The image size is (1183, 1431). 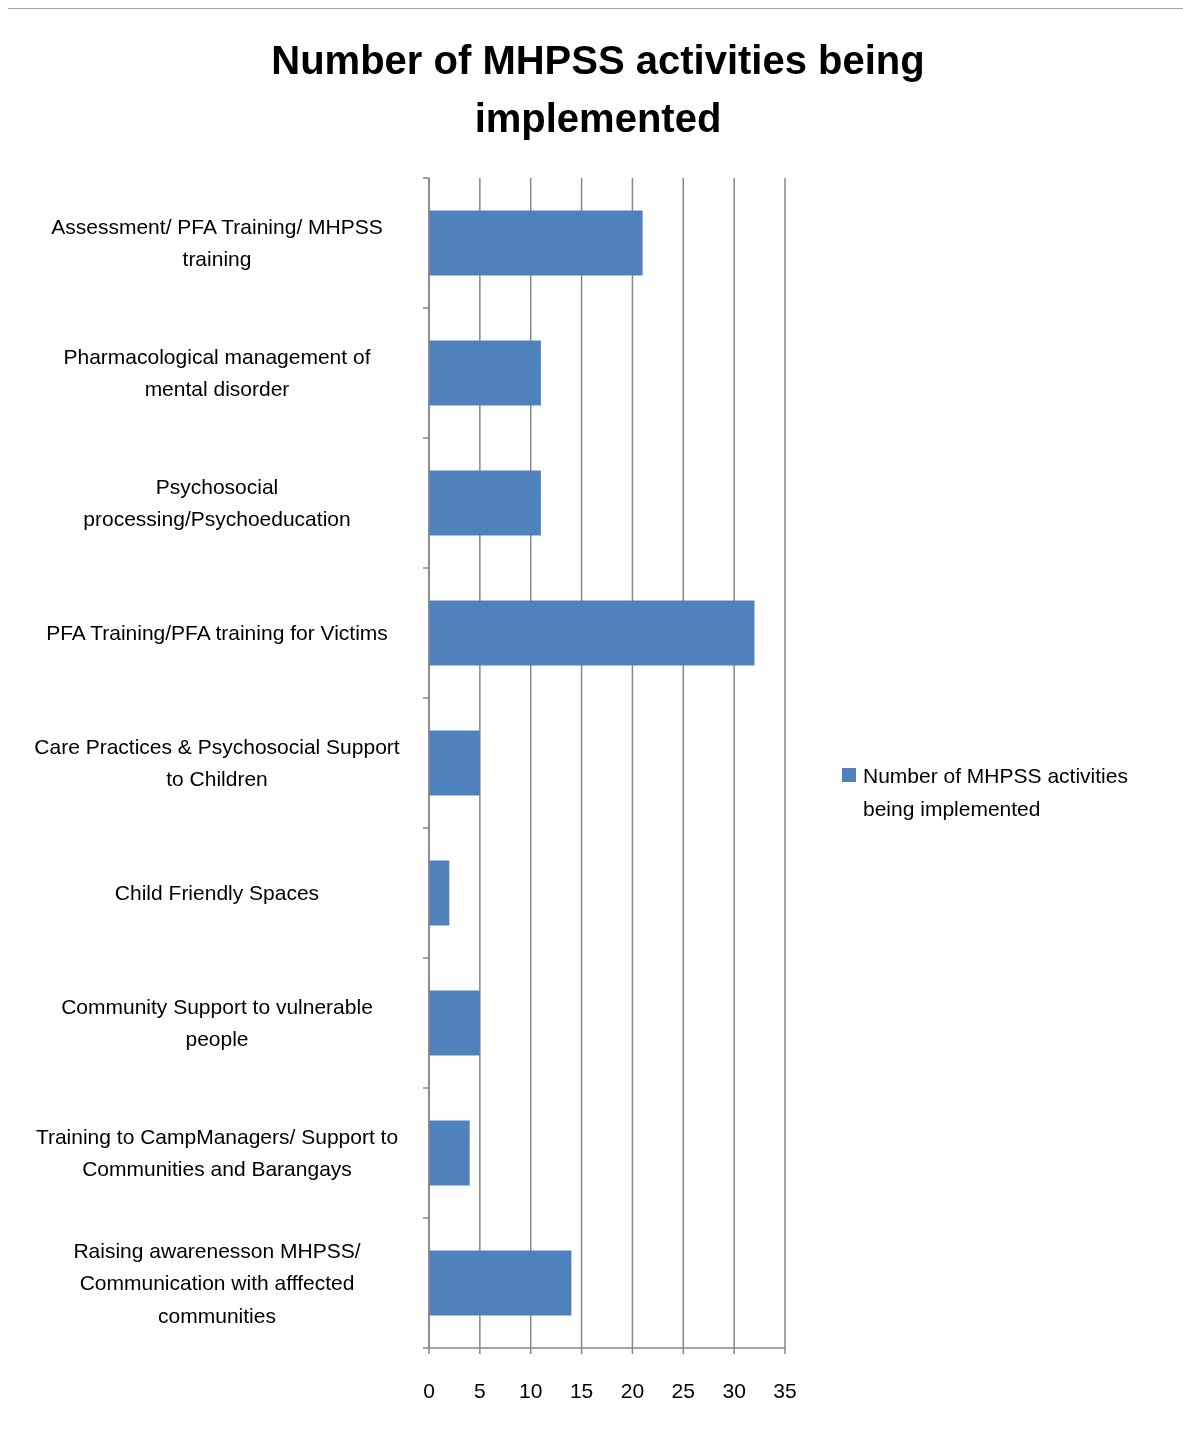 I want to click on x-tick-label: 25, so click(x=683, y=1390).